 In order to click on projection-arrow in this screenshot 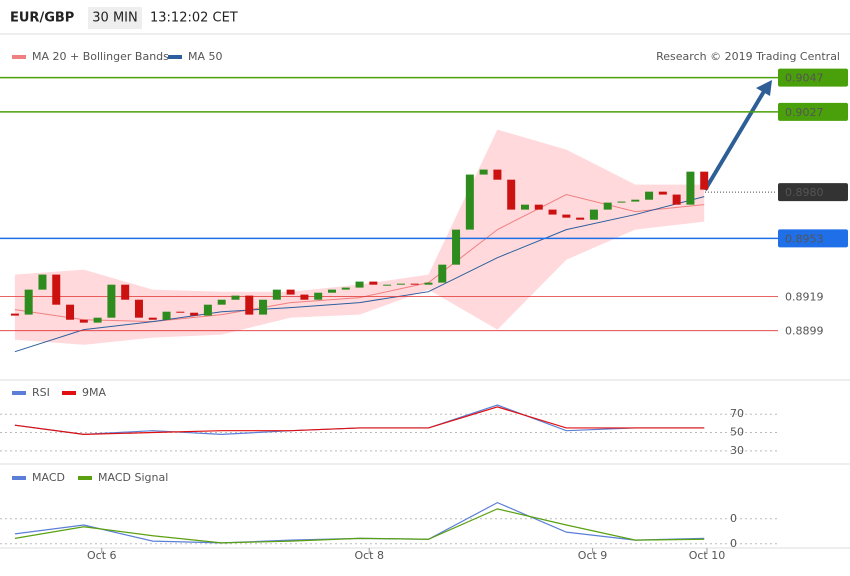, I will do `click(735, 139)`.